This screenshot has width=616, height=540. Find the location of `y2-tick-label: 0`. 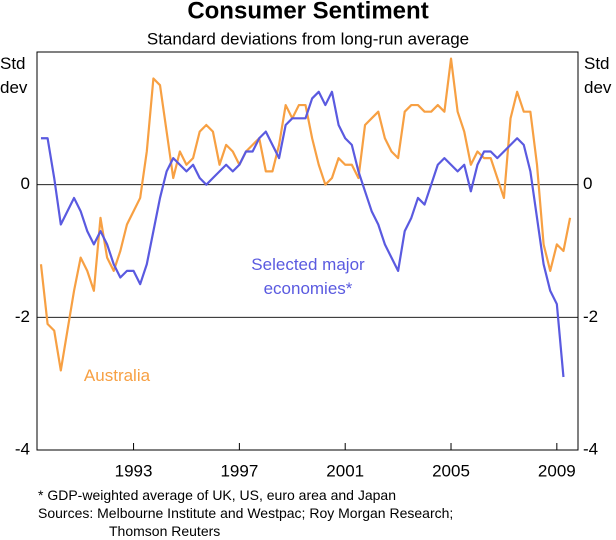

y2-tick-label: 0 is located at coordinates (587, 183).